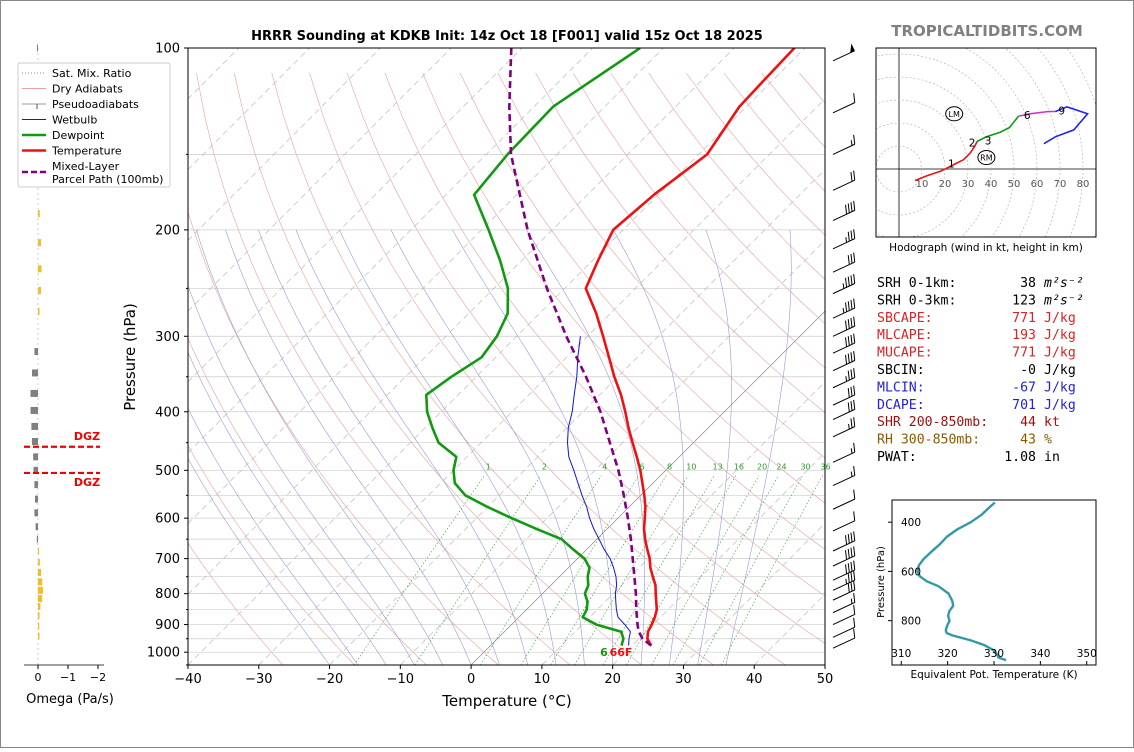  What do you see at coordinates (544, 466) in the screenshot?
I see `mixing-ratio-label: 2` at bounding box center [544, 466].